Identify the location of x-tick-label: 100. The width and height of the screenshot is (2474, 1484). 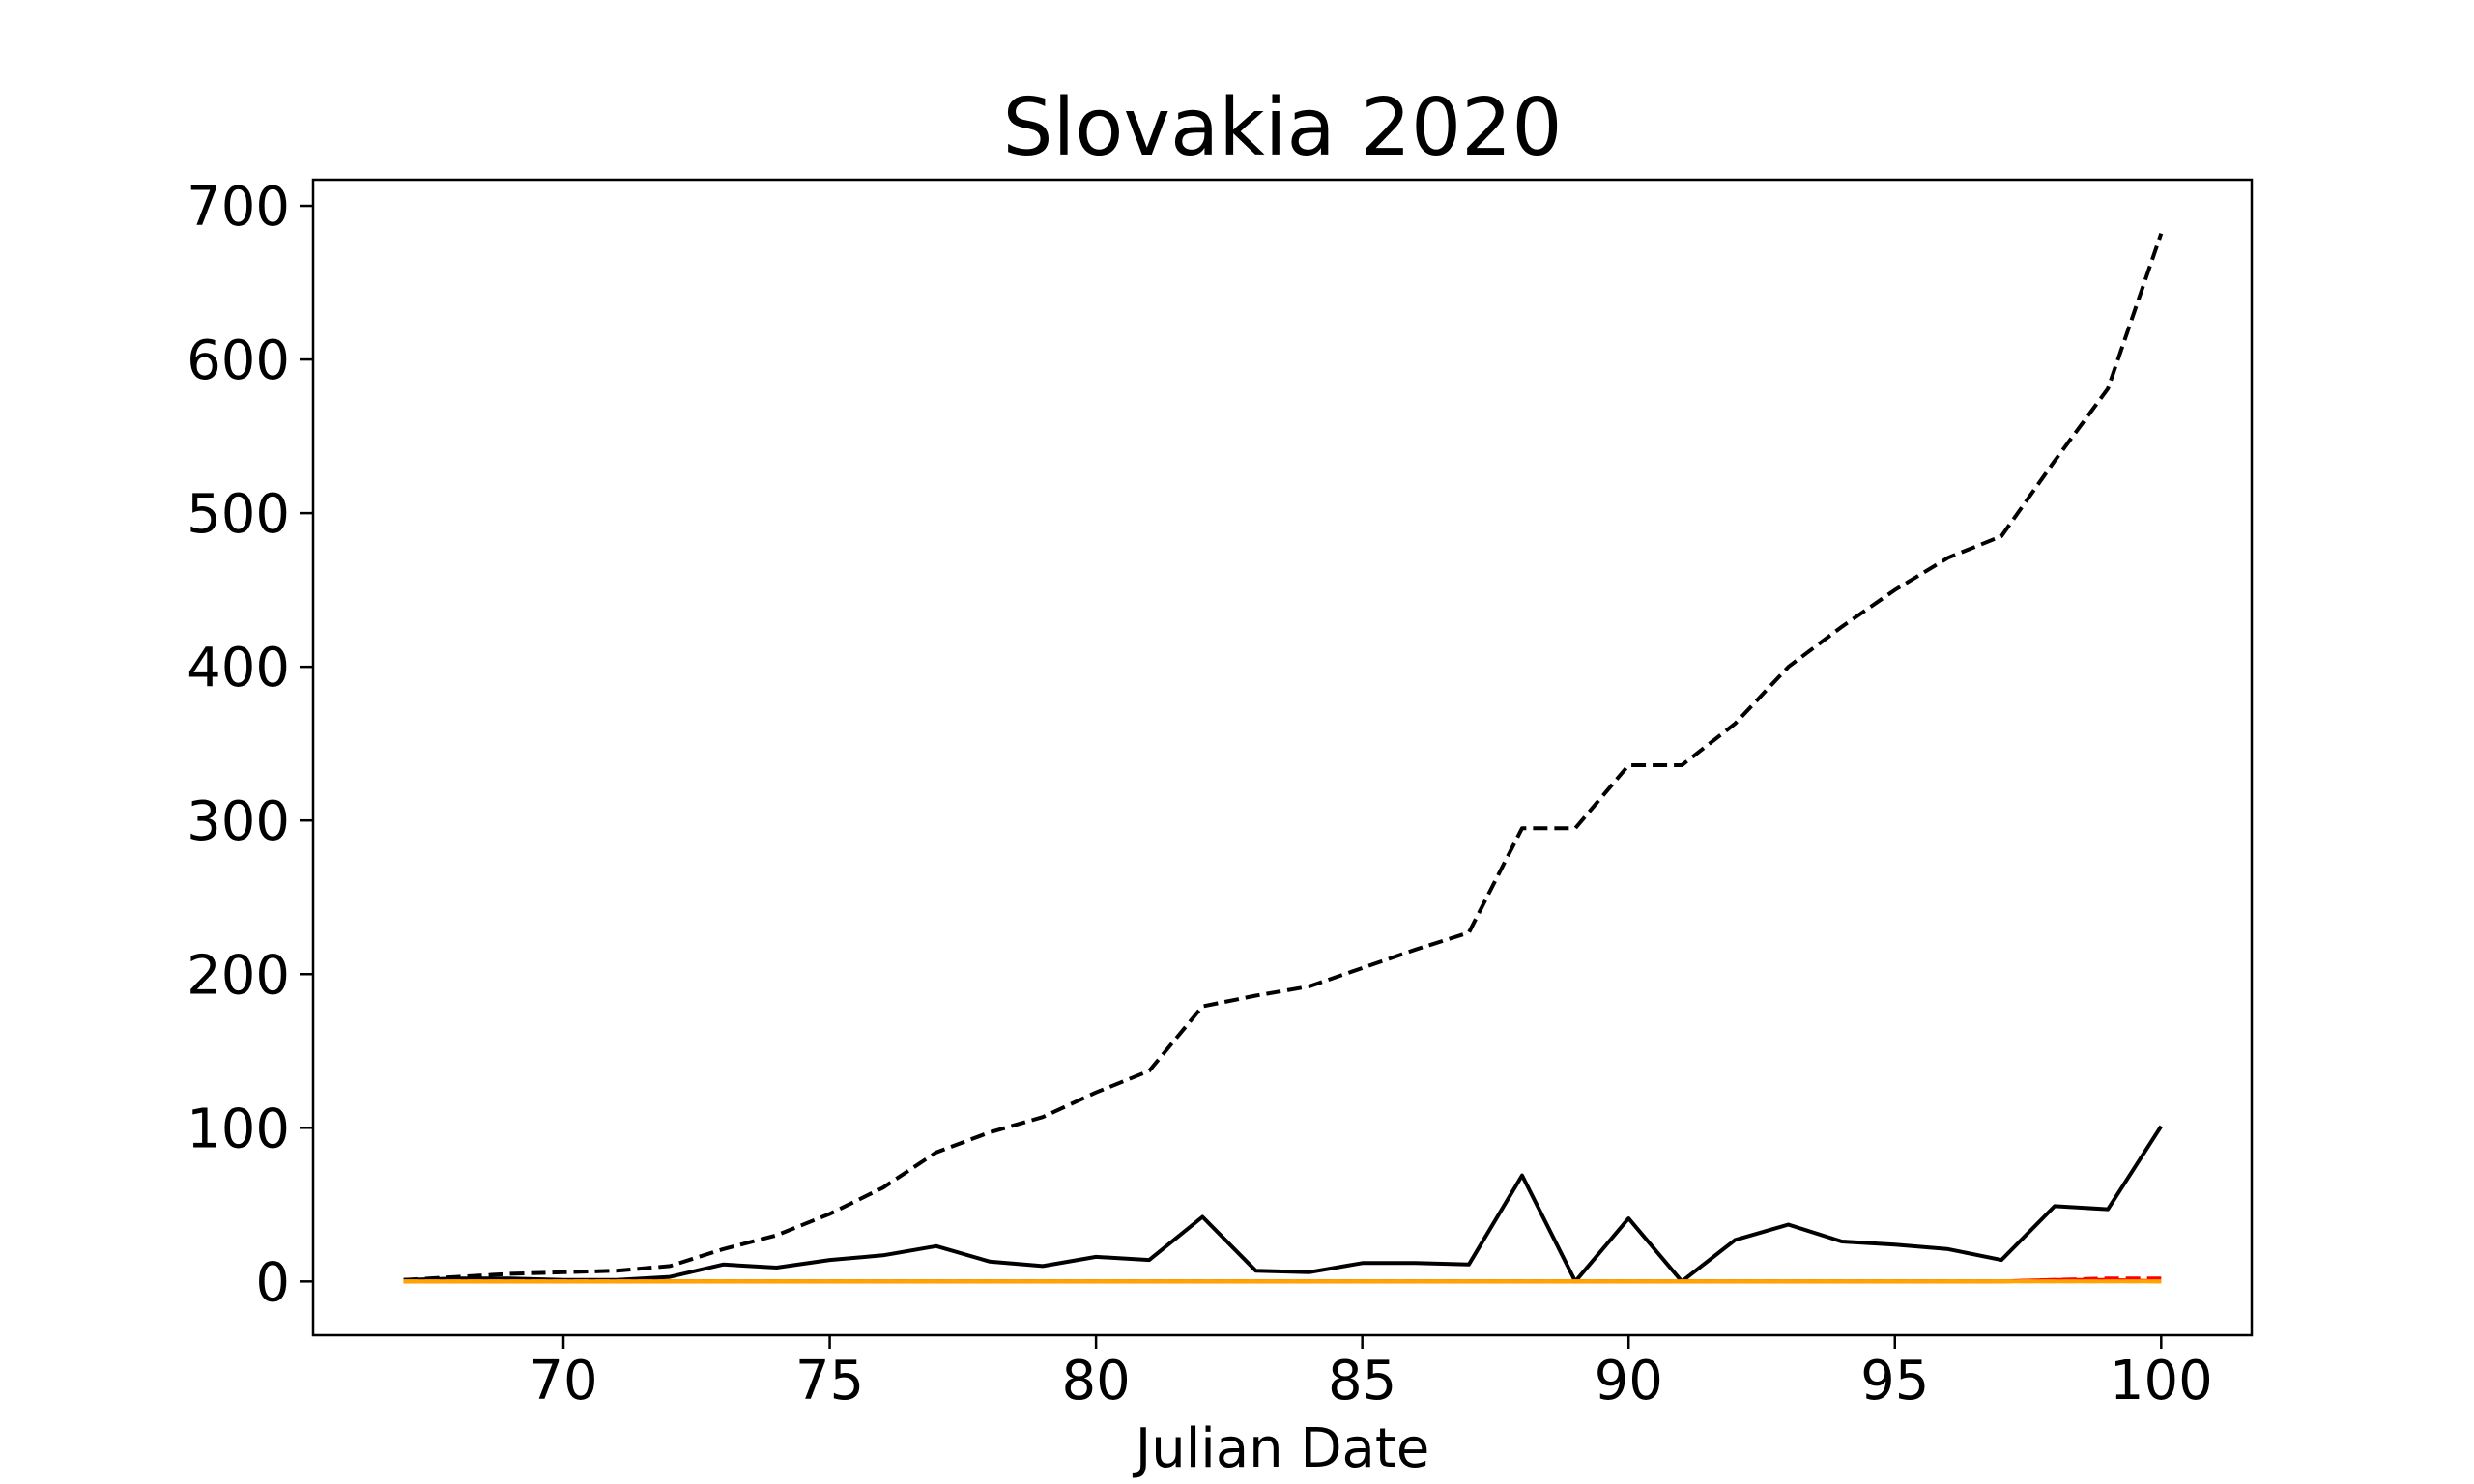
(2161, 1381).